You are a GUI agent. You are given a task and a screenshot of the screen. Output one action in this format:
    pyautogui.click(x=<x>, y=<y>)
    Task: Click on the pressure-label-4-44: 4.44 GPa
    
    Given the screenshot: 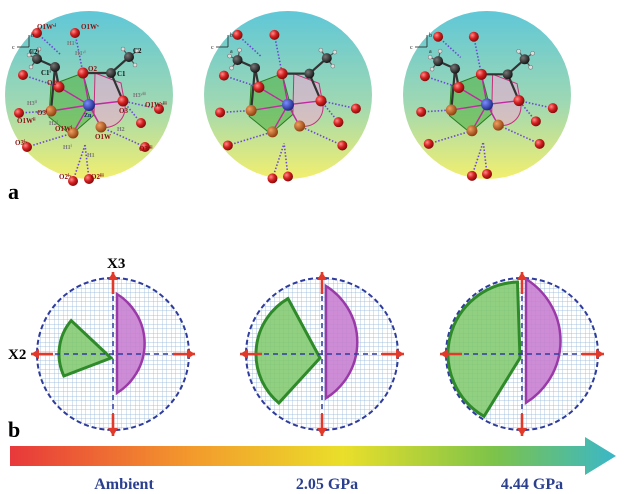 What is the action you would take?
    pyautogui.click(x=532, y=484)
    